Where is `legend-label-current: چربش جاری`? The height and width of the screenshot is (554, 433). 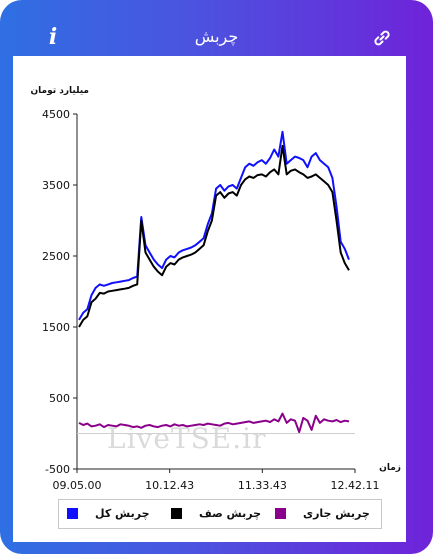 legend-label-current: چربش جاری is located at coordinates (336, 513).